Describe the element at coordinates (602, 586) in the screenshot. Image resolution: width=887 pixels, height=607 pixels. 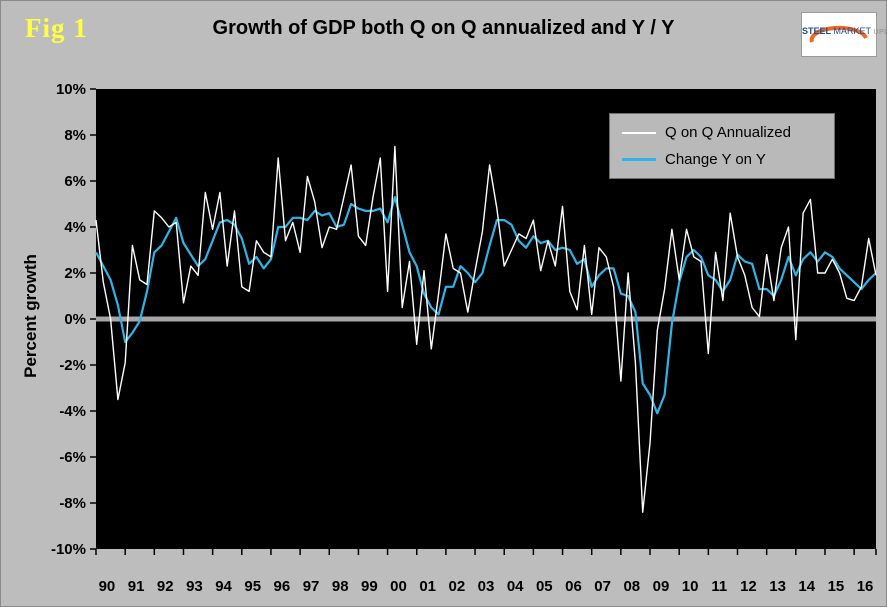
I see `x-axis-year-label: 07` at that location.